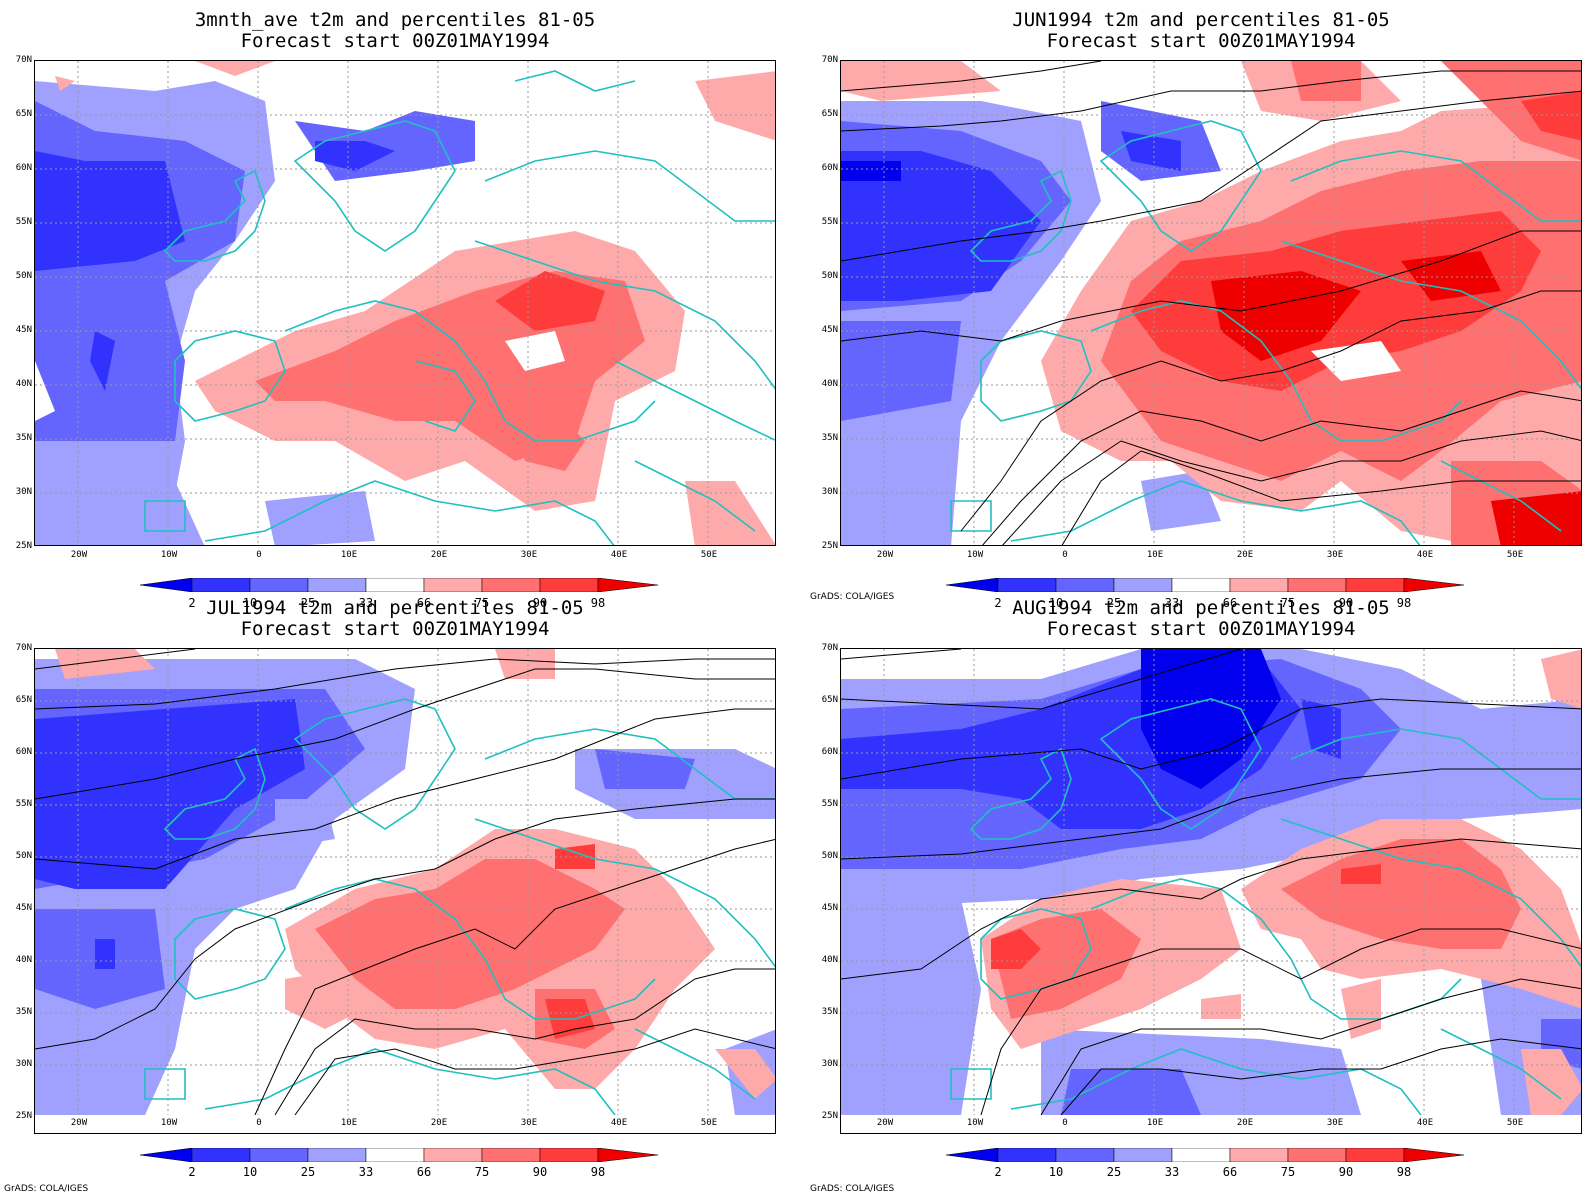 This screenshot has height=1196, width=1596. I want to click on lat-label: 25N, so click(23, 1116).